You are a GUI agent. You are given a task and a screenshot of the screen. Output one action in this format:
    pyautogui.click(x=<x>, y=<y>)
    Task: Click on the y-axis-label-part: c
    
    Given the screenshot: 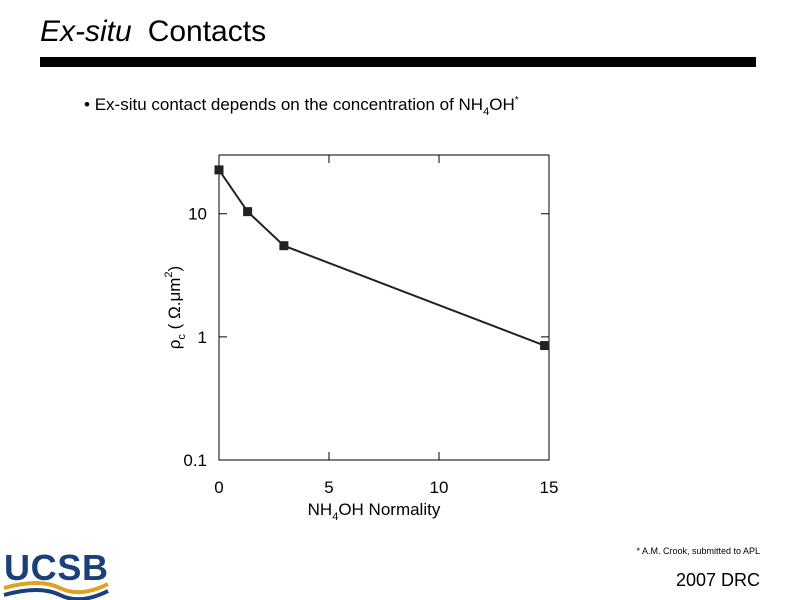 What is the action you would take?
    pyautogui.click(x=182, y=337)
    